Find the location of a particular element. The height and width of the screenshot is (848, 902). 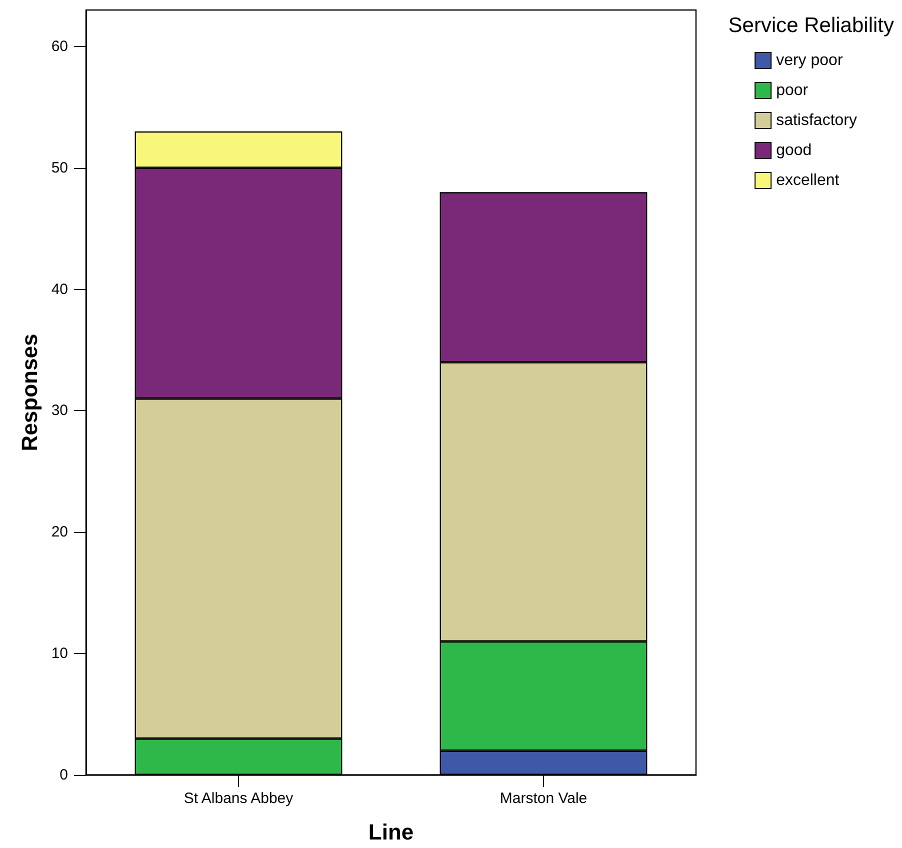

y-tick-label: 20 is located at coordinates (59, 532).